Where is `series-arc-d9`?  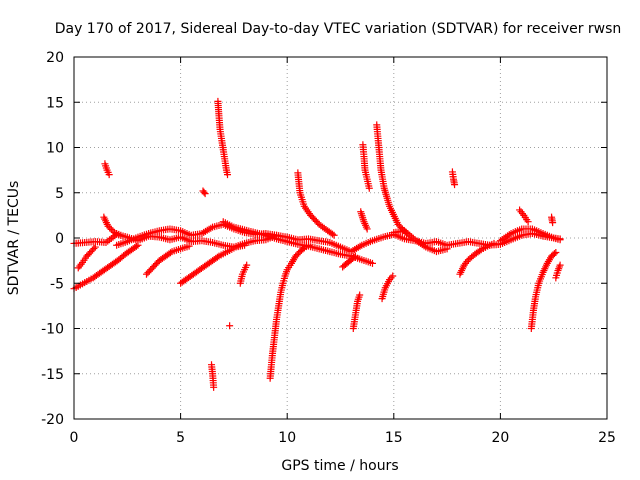 series-arc-d9 is located at coordinates (349, 261).